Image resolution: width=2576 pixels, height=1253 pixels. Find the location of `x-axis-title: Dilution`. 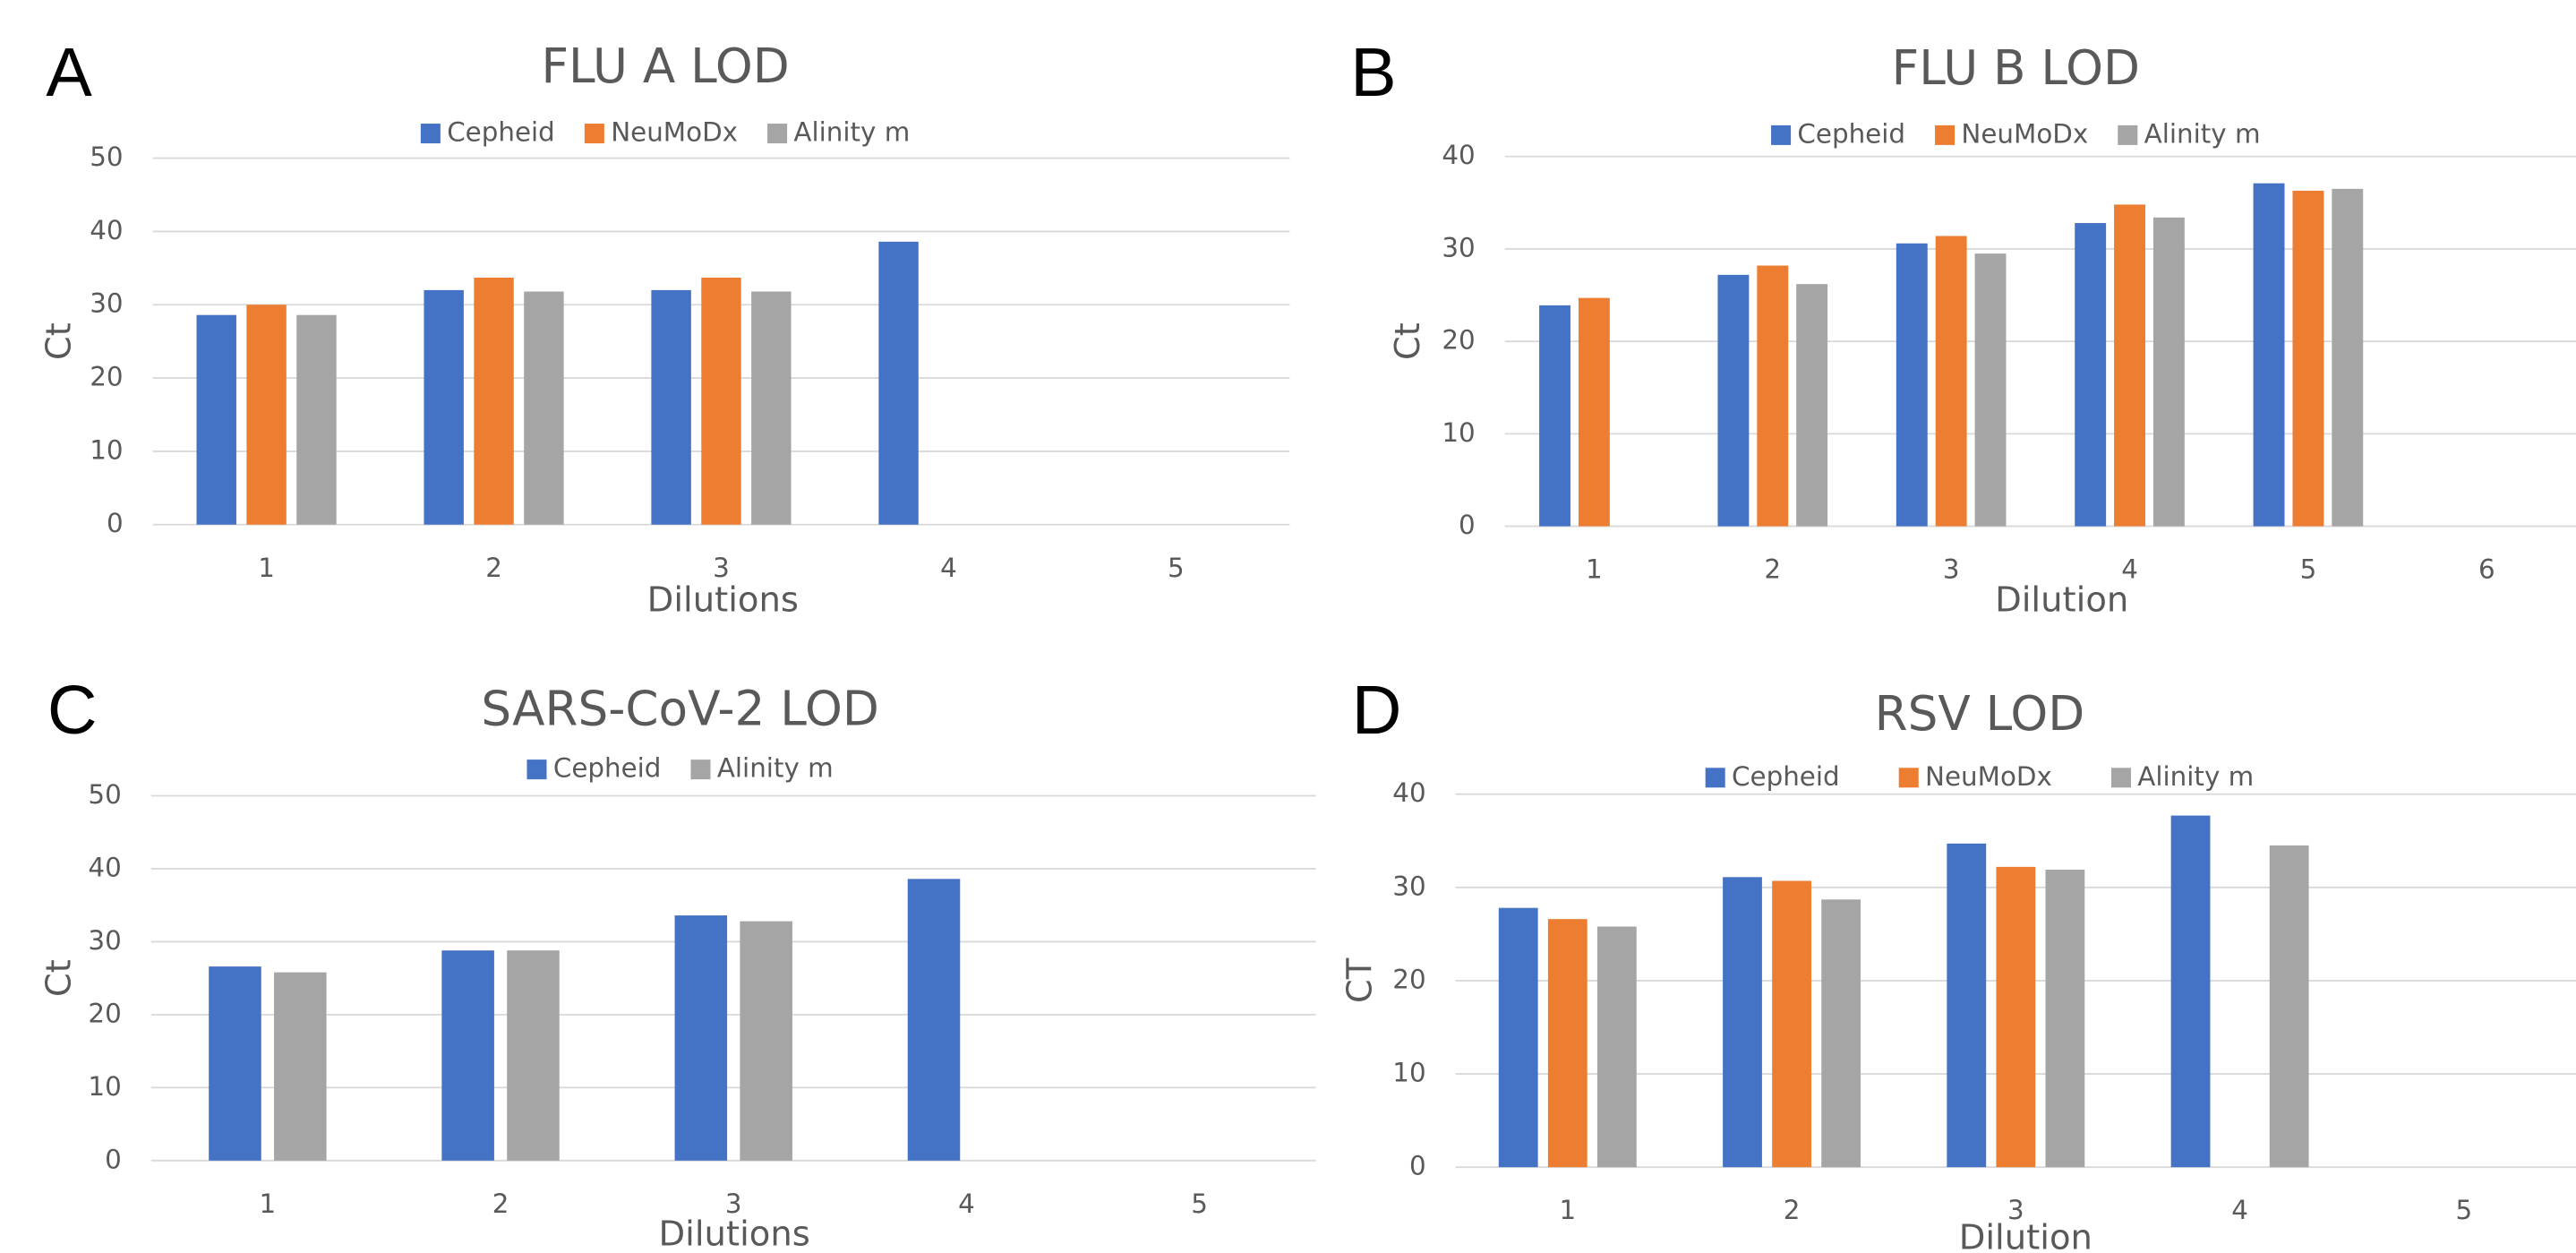

x-axis-title: Dilution is located at coordinates (2025, 1235).